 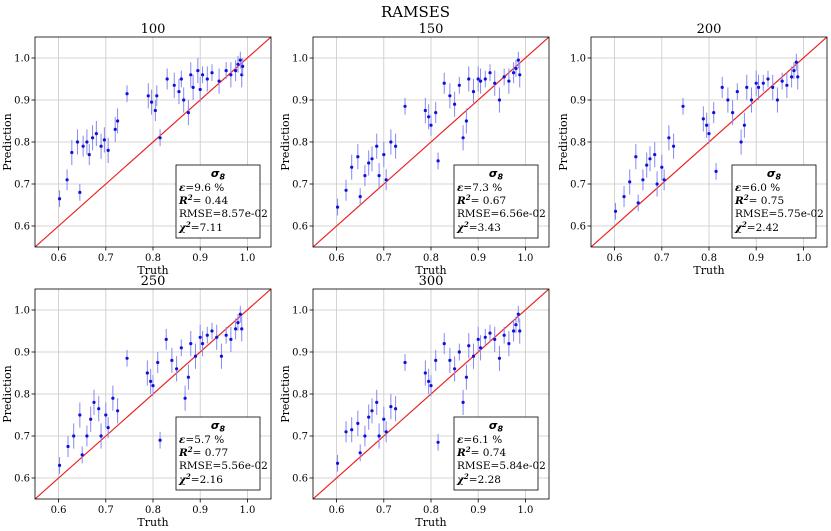 What do you see at coordinates (430, 522) in the screenshot?
I see `x-axis-label: Truth` at bounding box center [430, 522].